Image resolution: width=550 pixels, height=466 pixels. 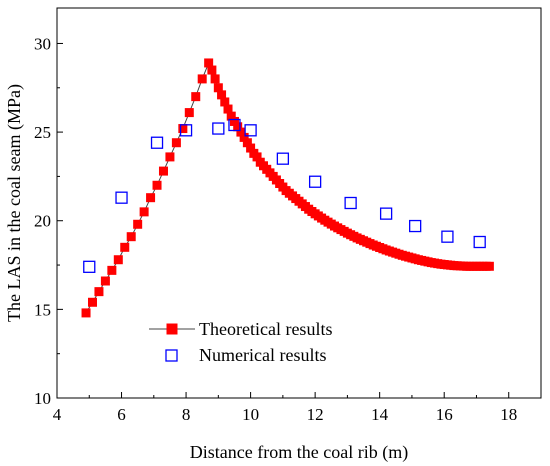 What do you see at coordinates (285, 408) in the screenshot?
I see `x-axis: 4 6 8 10 12 14 16 18` at bounding box center [285, 408].